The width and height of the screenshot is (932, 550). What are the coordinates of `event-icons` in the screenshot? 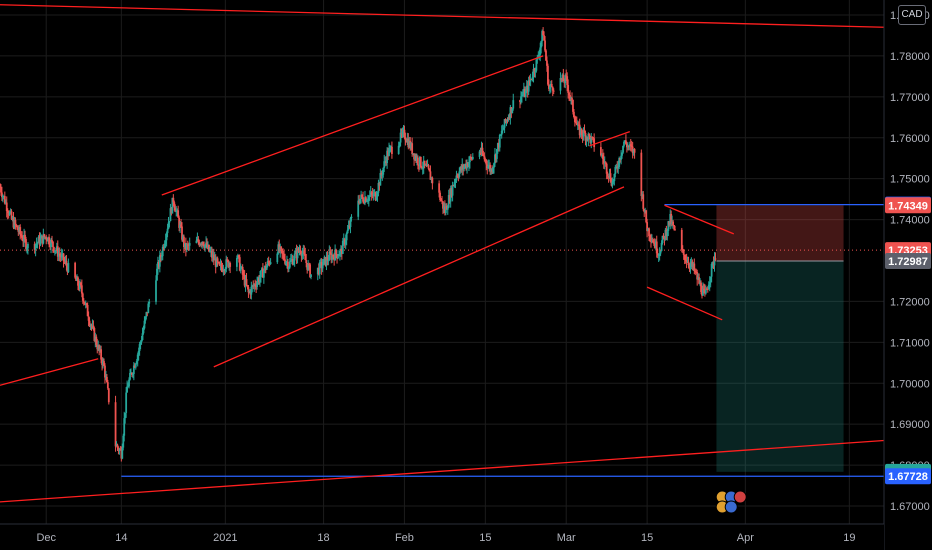 It's located at (731, 502).